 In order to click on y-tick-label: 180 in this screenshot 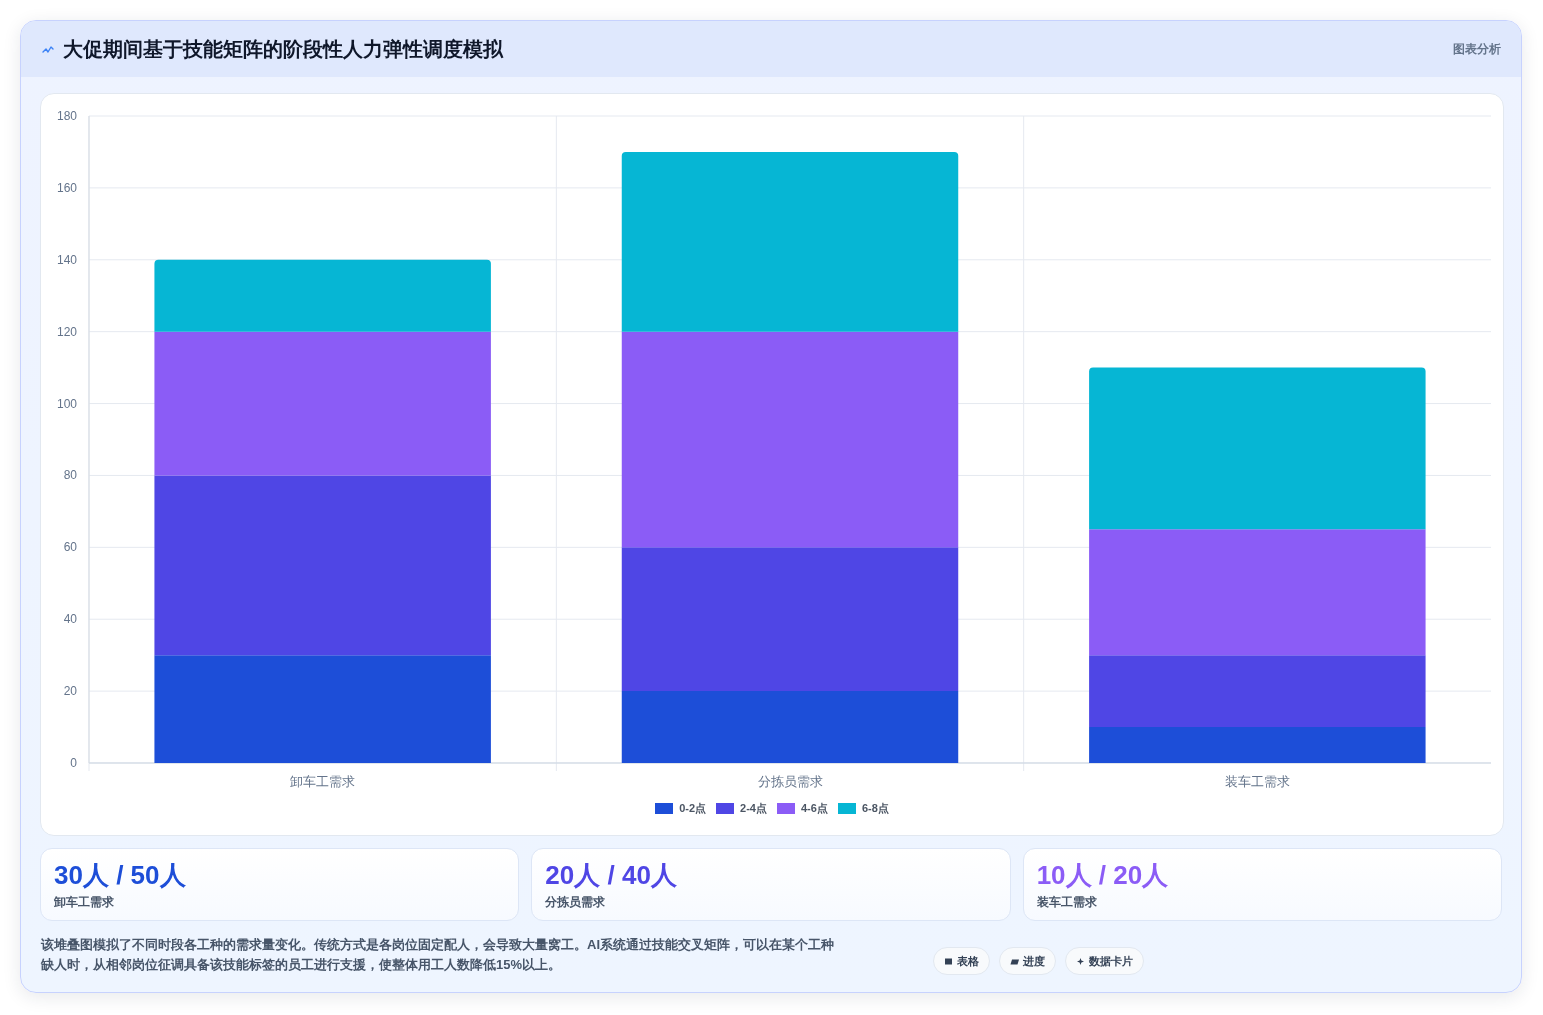, I will do `click(67, 116)`.